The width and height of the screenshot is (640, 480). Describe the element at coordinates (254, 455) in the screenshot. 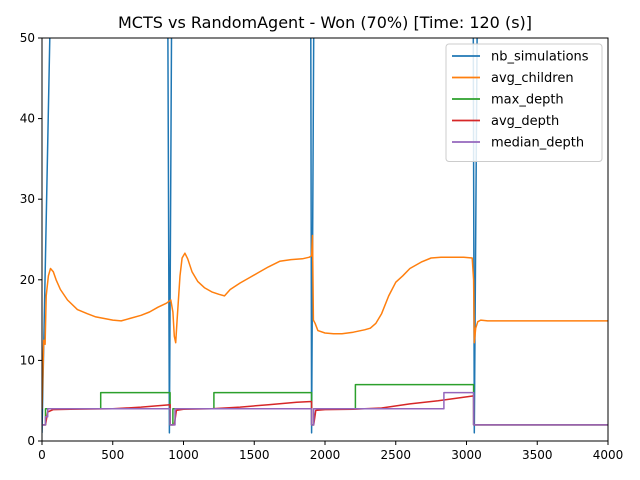

I see `x-tick-label: 1500` at that location.